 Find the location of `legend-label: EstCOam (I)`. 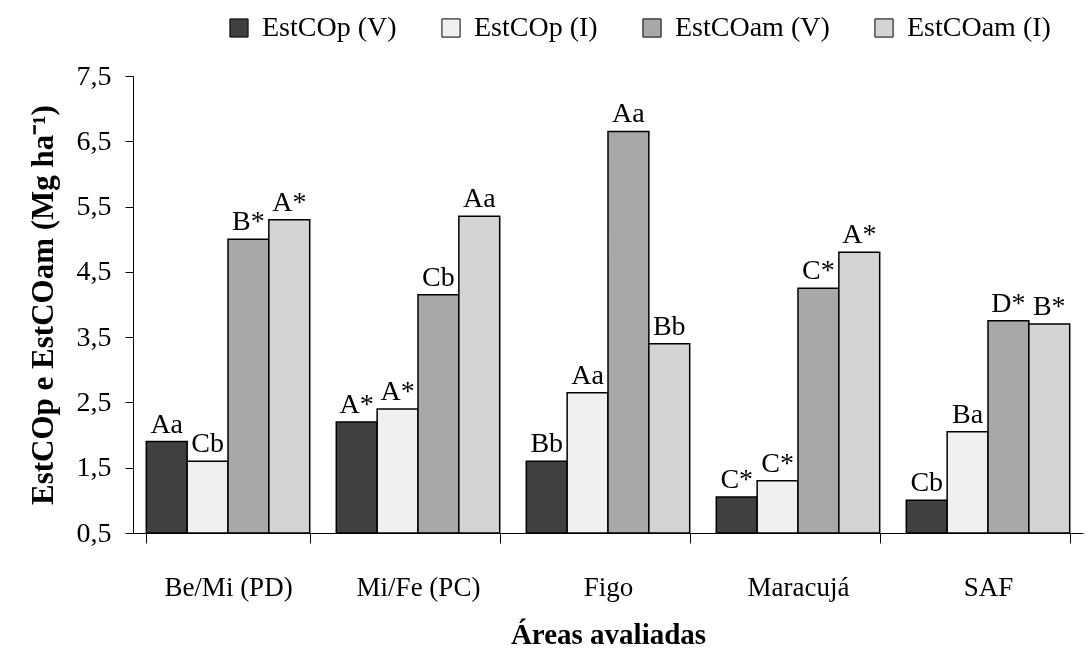

legend-label: EstCOam (I) is located at coordinates (979, 26).